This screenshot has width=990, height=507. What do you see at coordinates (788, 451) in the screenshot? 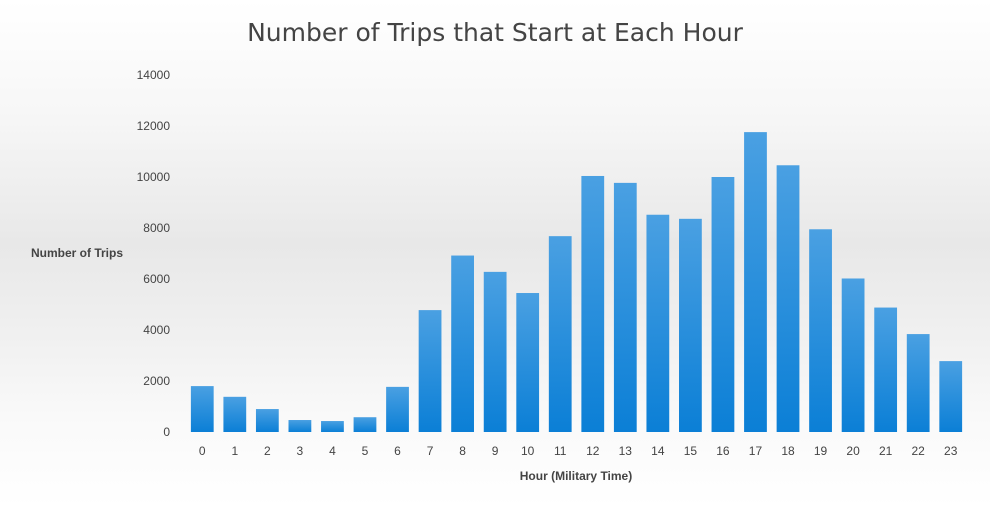
I see `x-tick-label: 18` at bounding box center [788, 451].